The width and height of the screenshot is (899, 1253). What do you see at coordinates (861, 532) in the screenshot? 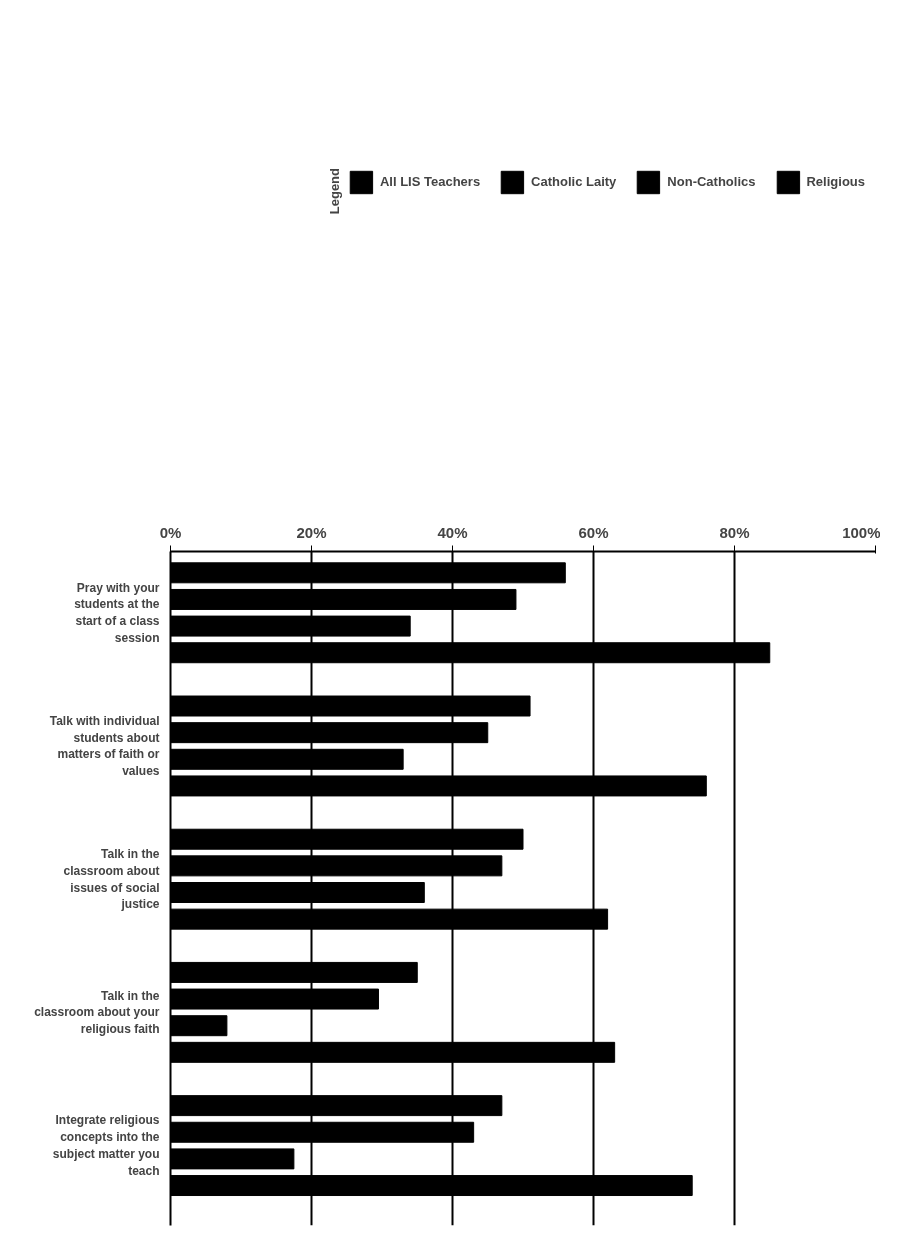
I see `x-tick-label: 100%` at bounding box center [861, 532].